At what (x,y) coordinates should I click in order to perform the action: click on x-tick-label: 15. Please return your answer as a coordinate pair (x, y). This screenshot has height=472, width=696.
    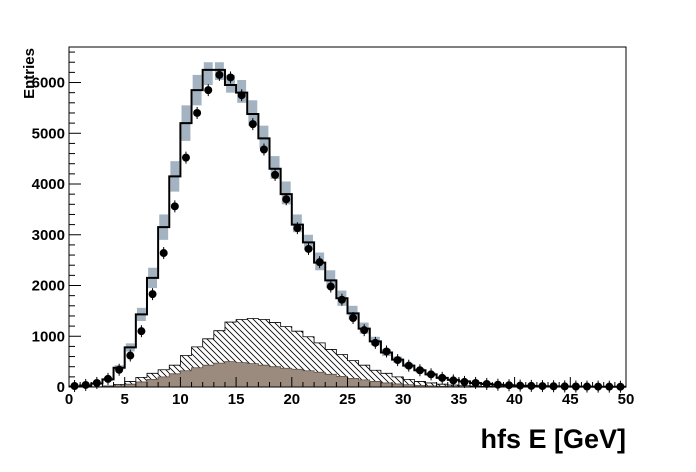
    Looking at the image, I should click on (236, 399).